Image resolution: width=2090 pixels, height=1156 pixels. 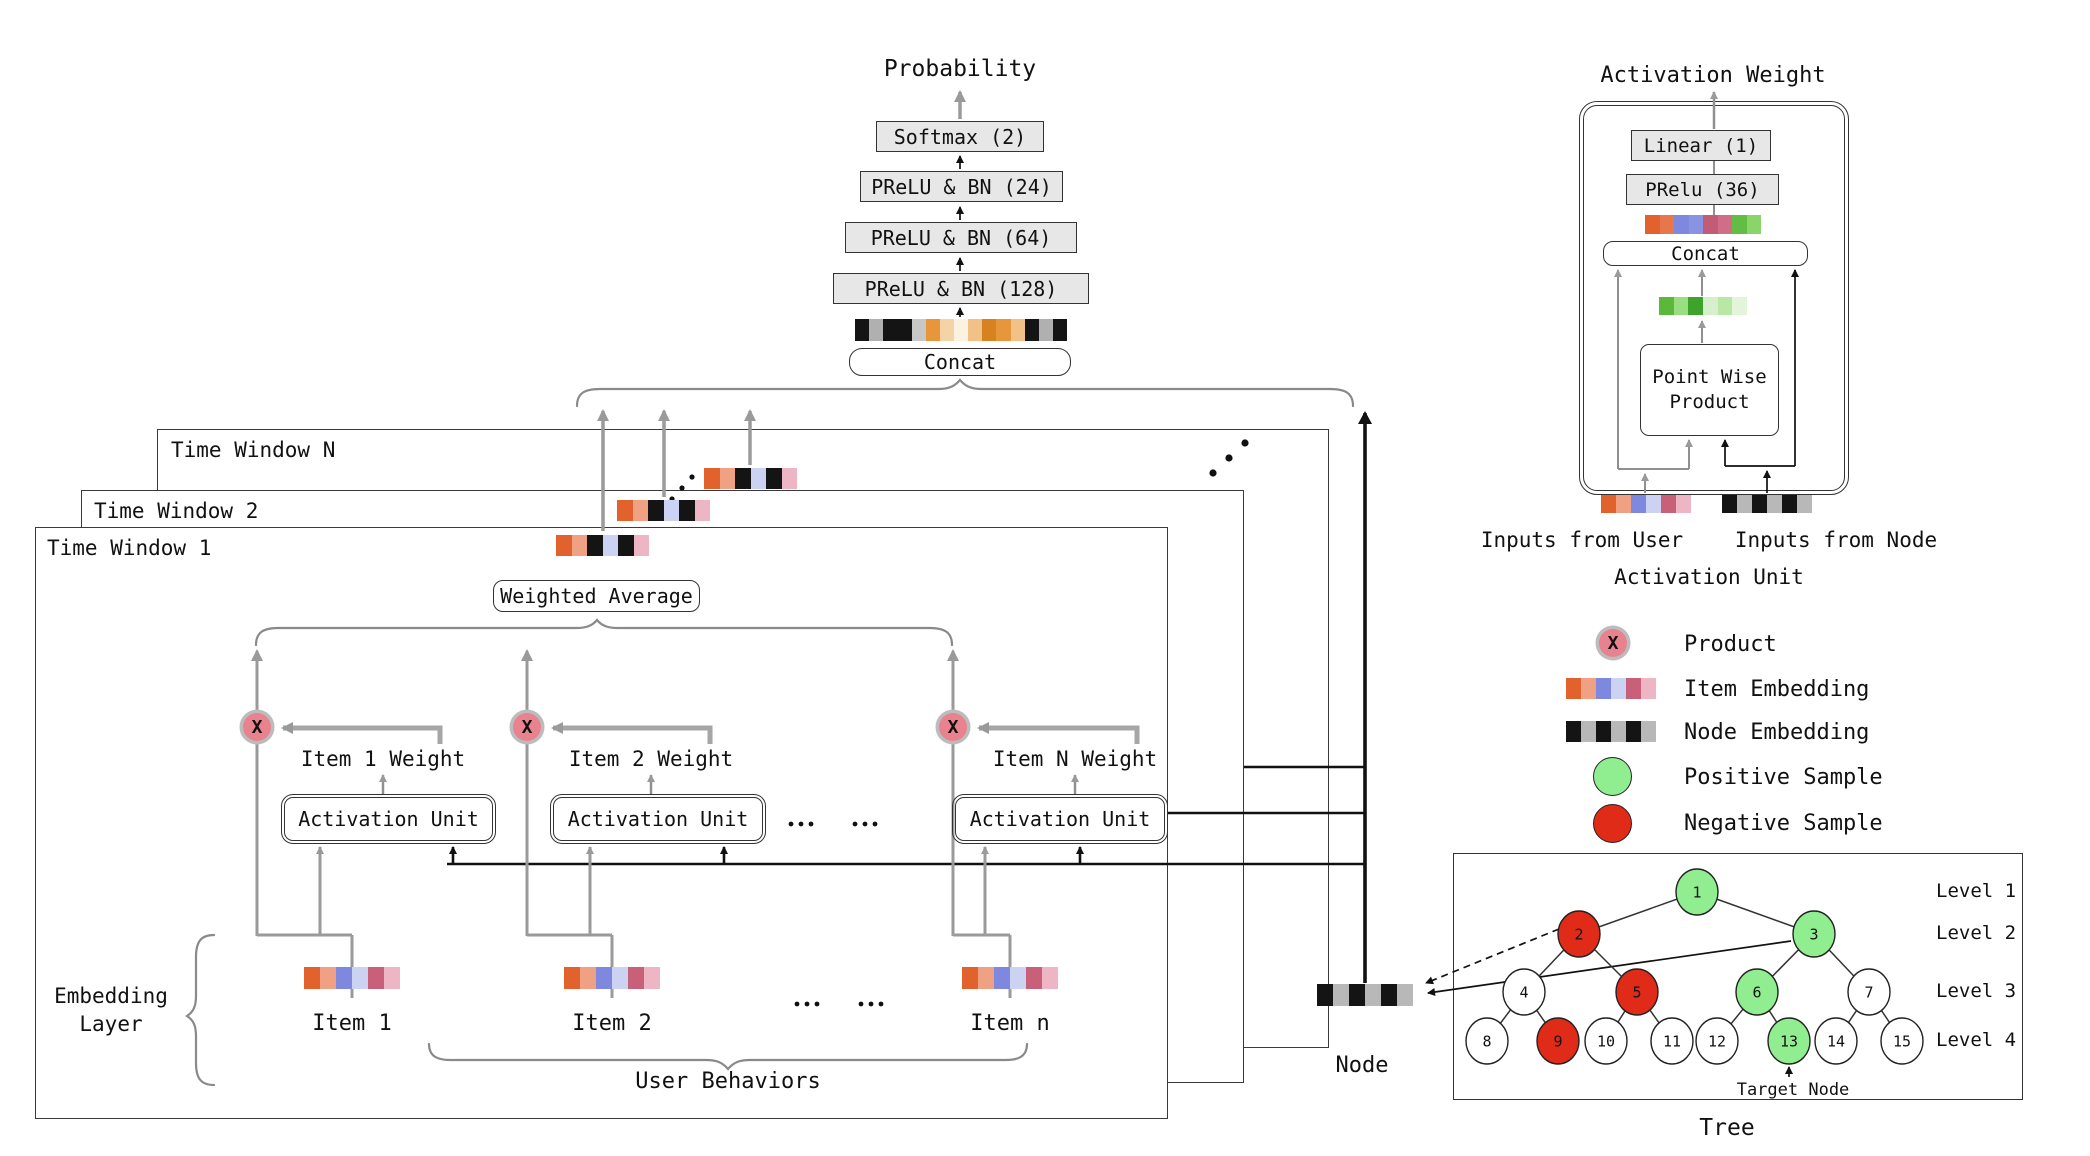 I want to click on tree-node-label: 4, so click(x=1523, y=992).